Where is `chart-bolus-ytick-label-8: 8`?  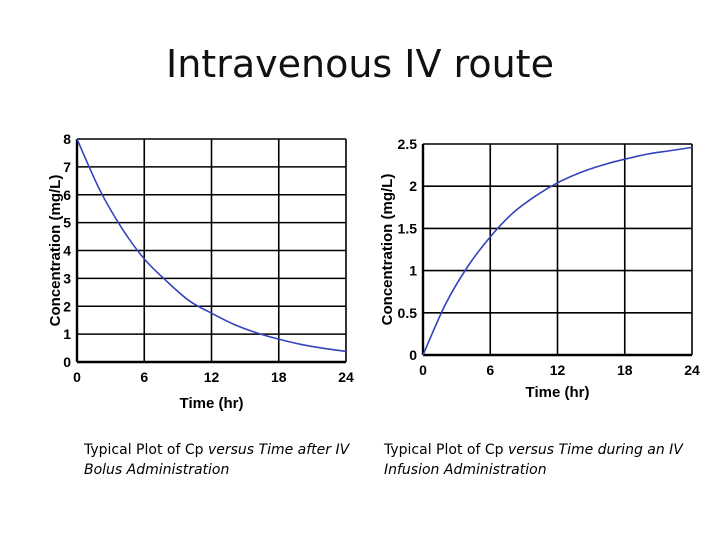
chart-bolus-ytick-label-8: 8 is located at coordinates (67, 139).